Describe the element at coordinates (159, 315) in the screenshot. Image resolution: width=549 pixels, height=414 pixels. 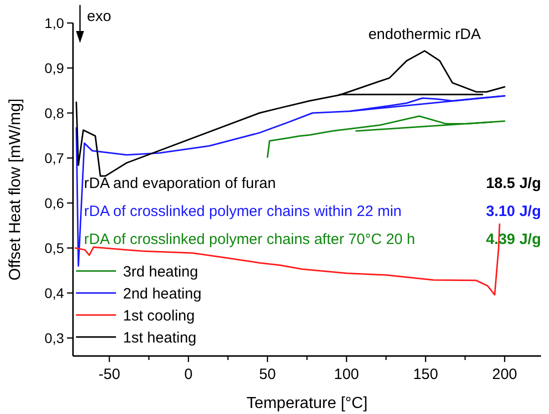
I see `legend-label: 1st cooling` at that location.